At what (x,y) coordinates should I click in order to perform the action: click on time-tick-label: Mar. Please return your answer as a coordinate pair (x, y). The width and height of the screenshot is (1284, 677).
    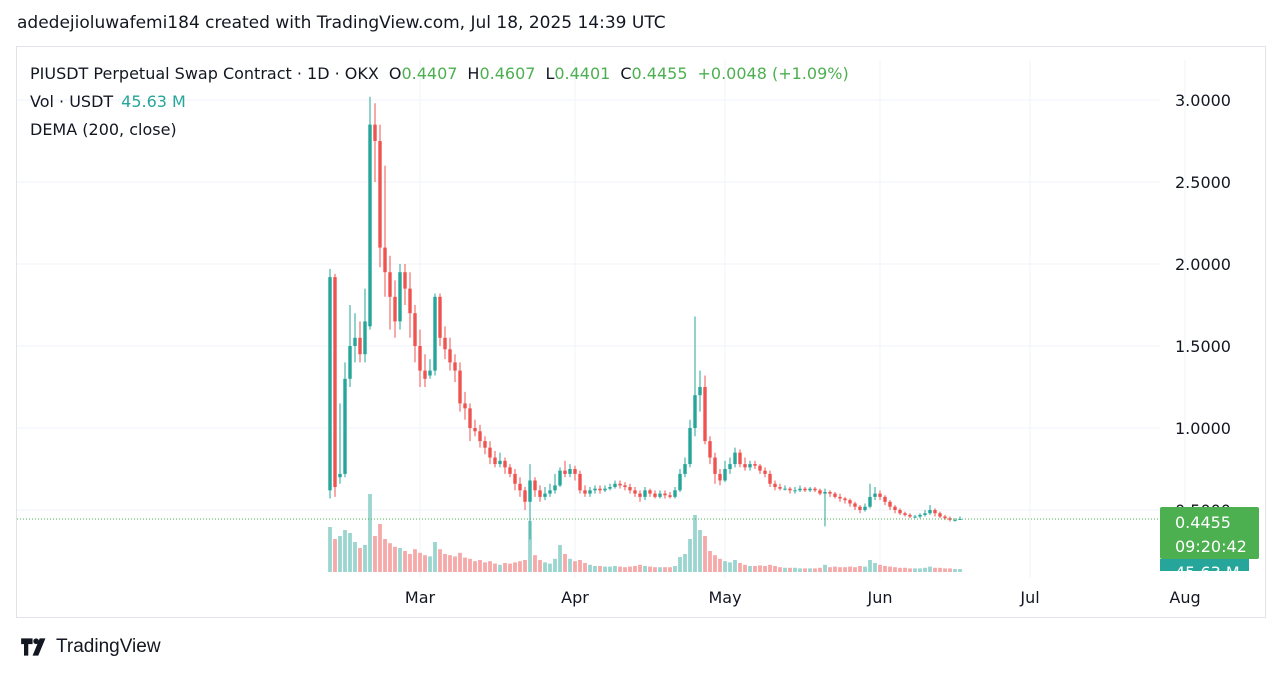
    Looking at the image, I should click on (420, 597).